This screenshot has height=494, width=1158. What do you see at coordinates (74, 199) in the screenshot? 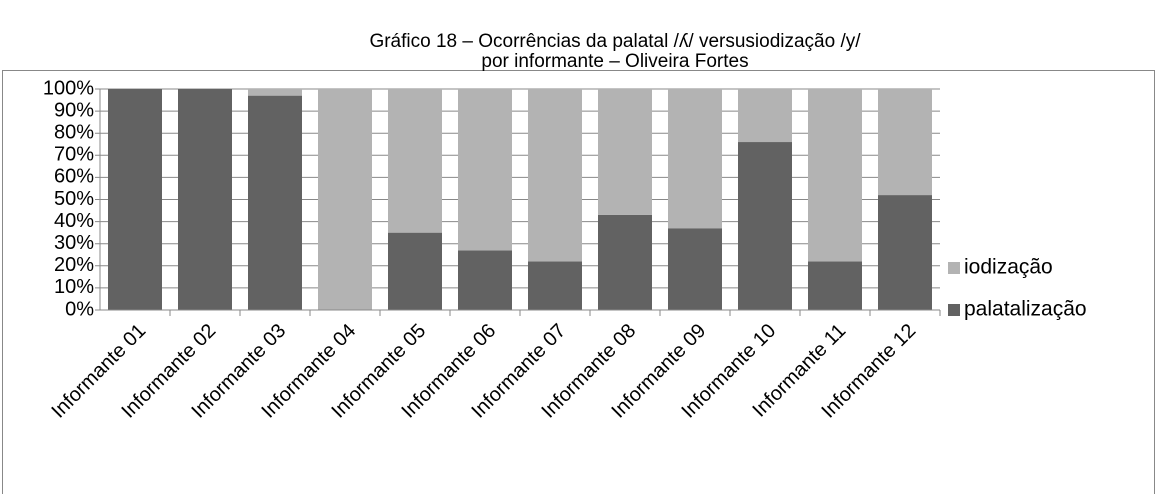
I see `y-tick-label: 50%` at bounding box center [74, 199].